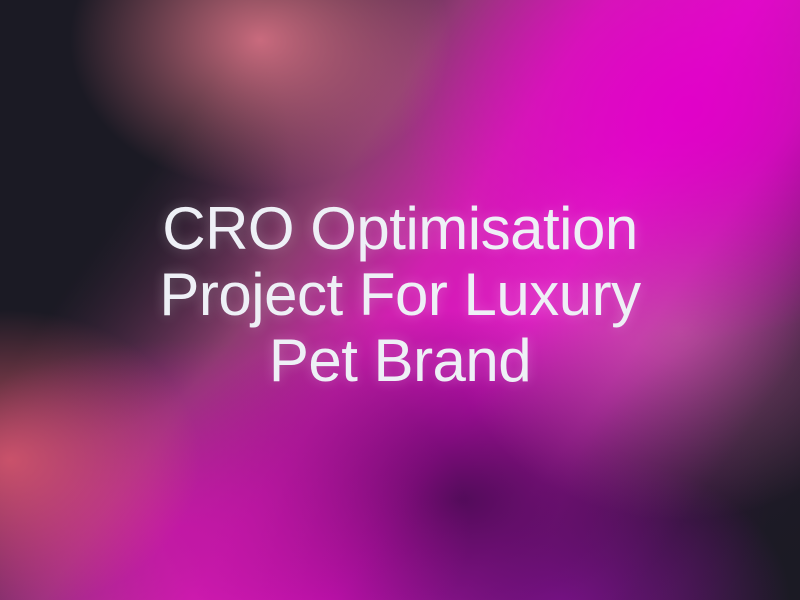 Image resolution: width=800 pixels, height=600 pixels. I want to click on title-line-3: Pet Brand, so click(400, 360).